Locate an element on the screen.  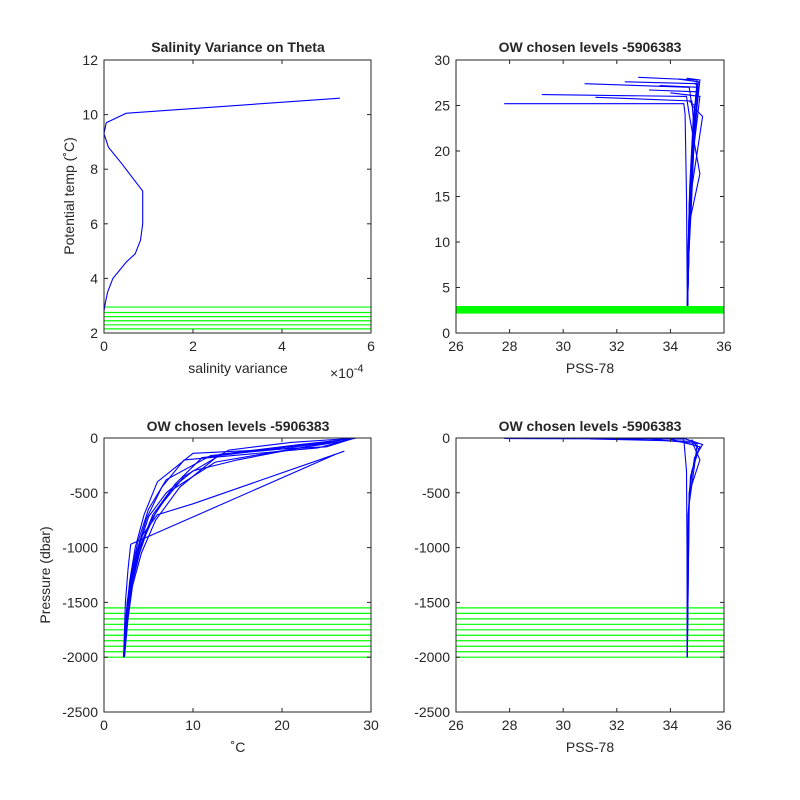
panel2-xlabel: PSS-78 is located at coordinates (590, 368).